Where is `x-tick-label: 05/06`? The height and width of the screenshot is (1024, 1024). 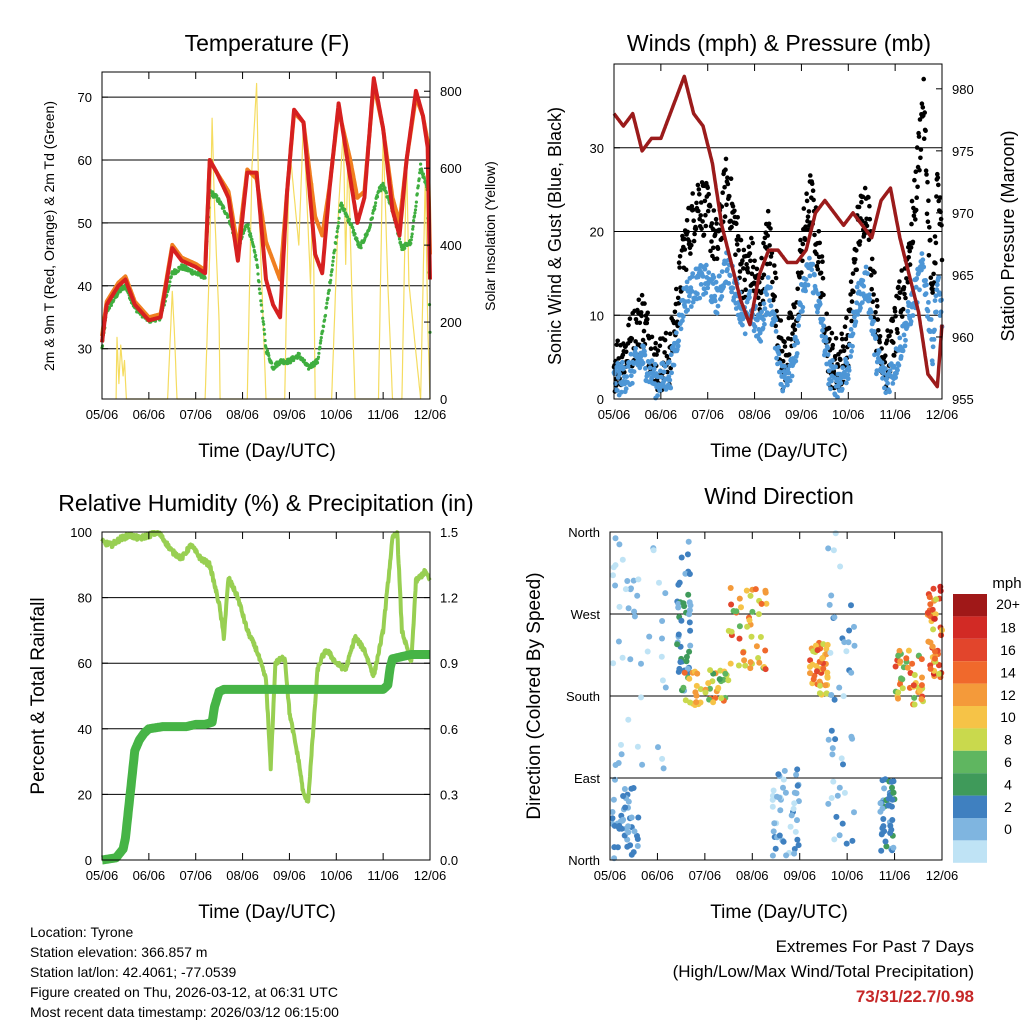
x-tick-label: 05/06 is located at coordinates (610, 875).